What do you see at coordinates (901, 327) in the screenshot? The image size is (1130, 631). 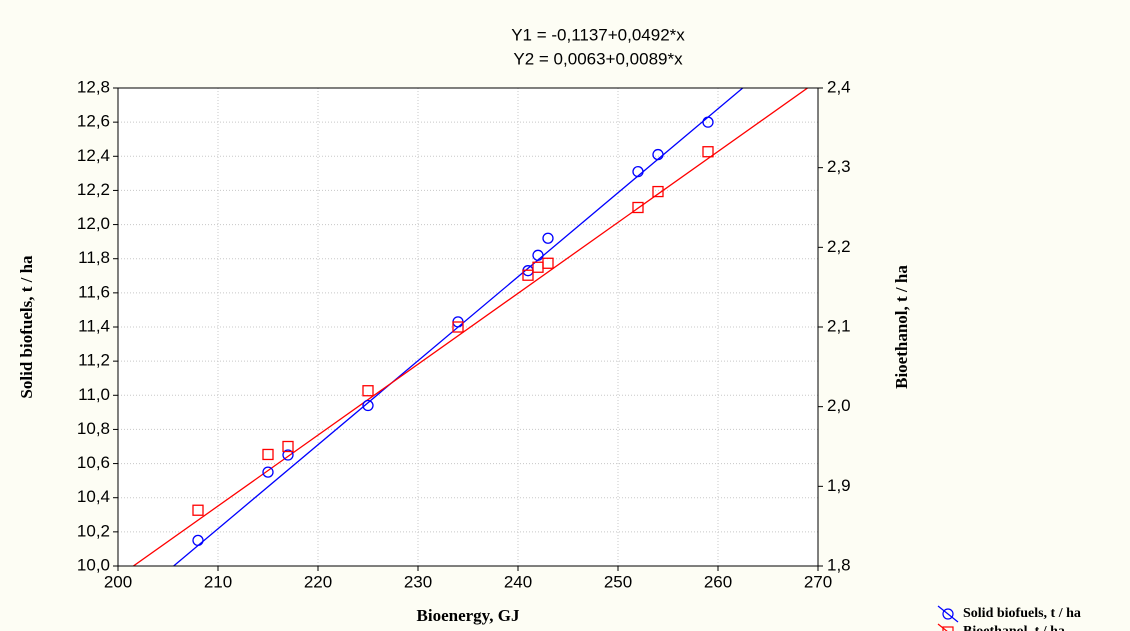 I see `y2-axis-label: Bioethanol, t / ha` at bounding box center [901, 327].